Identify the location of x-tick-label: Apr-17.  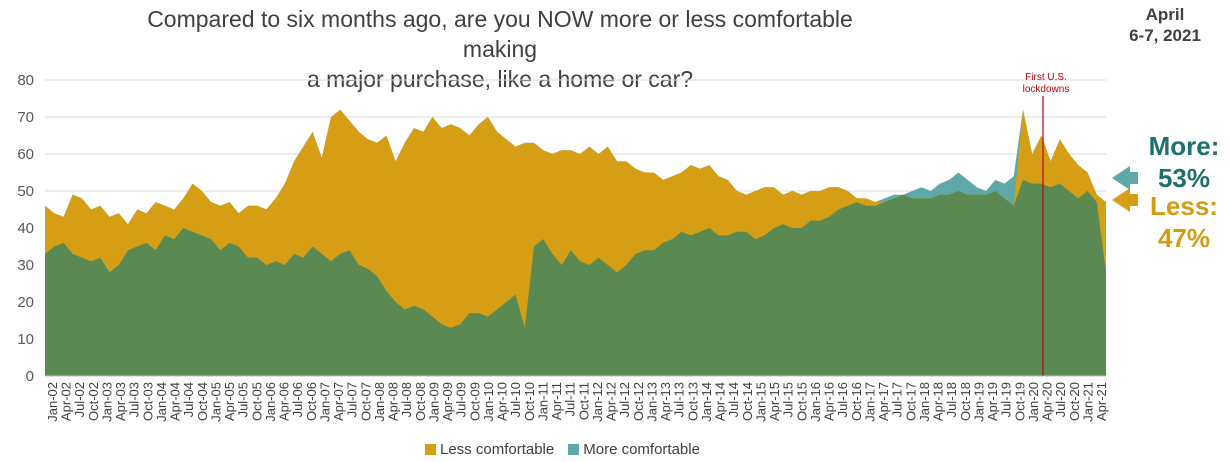
(883, 401).